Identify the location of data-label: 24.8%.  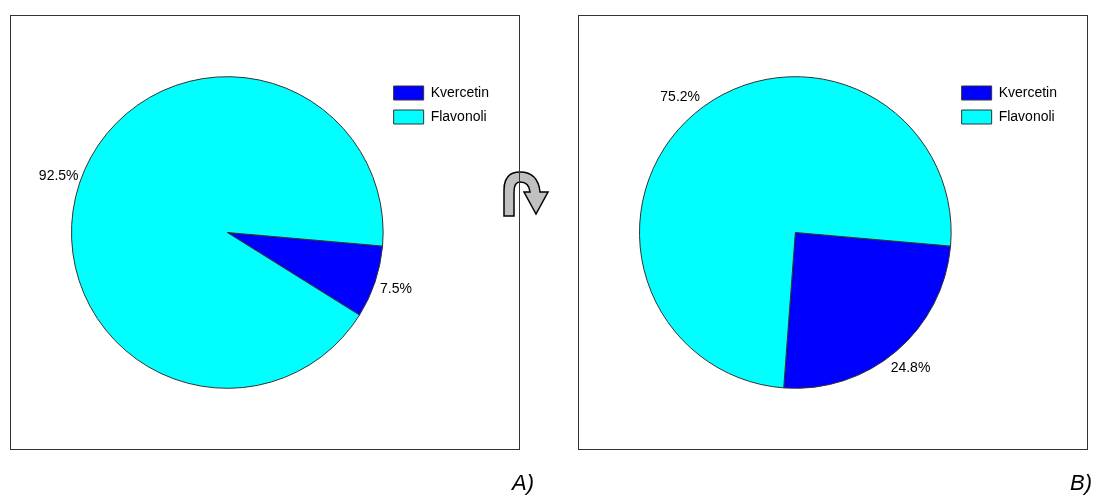
(910, 366).